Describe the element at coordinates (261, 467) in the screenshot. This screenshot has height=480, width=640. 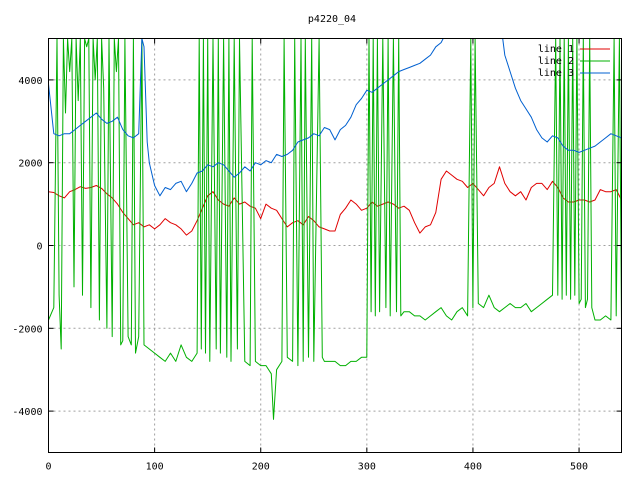
I see `x-tick-label: 200` at that location.